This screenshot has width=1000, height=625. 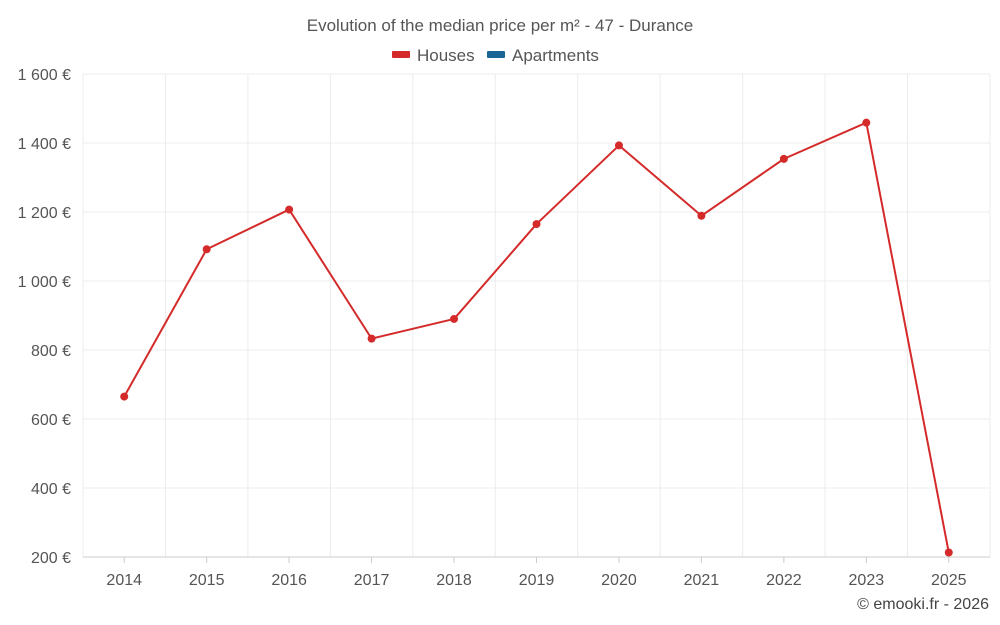 I want to click on x-tick-label: 2021, so click(x=702, y=580).